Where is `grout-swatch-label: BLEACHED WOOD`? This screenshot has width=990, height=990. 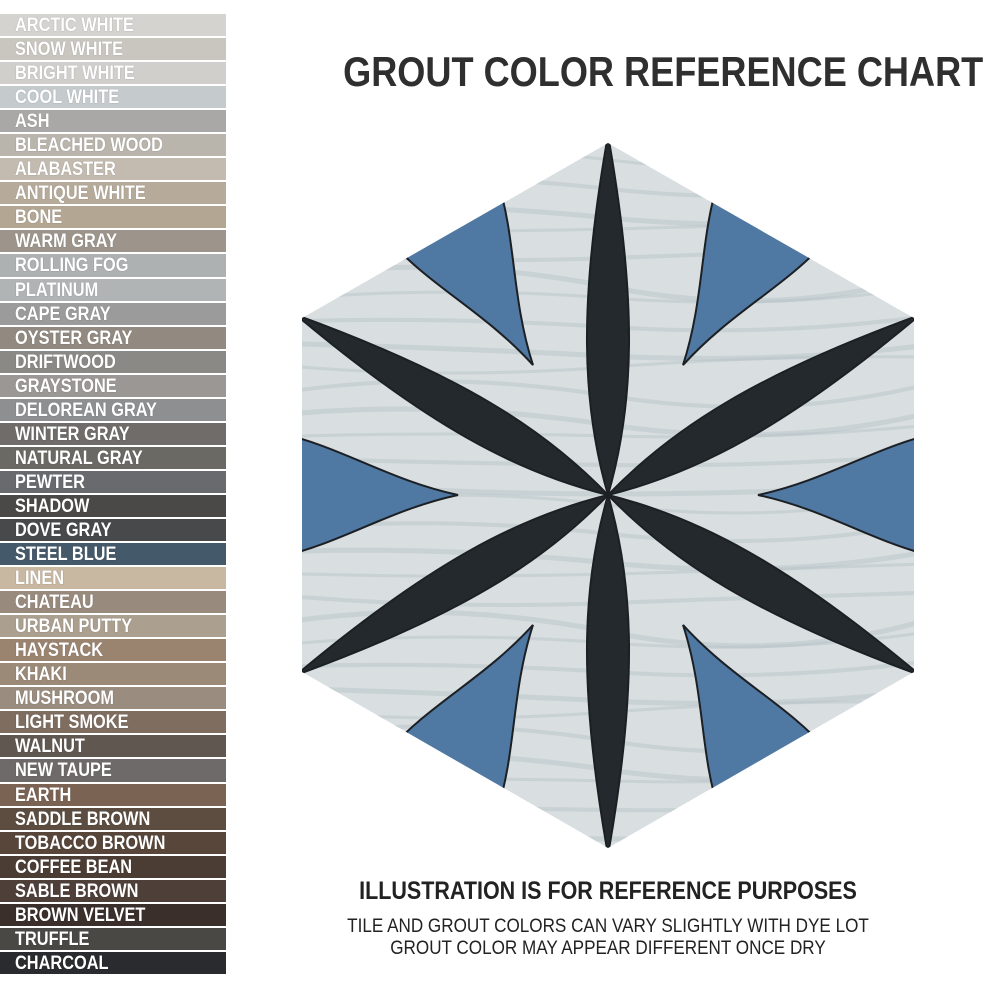 grout-swatch-label: BLEACHED WOOD is located at coordinates (89, 146).